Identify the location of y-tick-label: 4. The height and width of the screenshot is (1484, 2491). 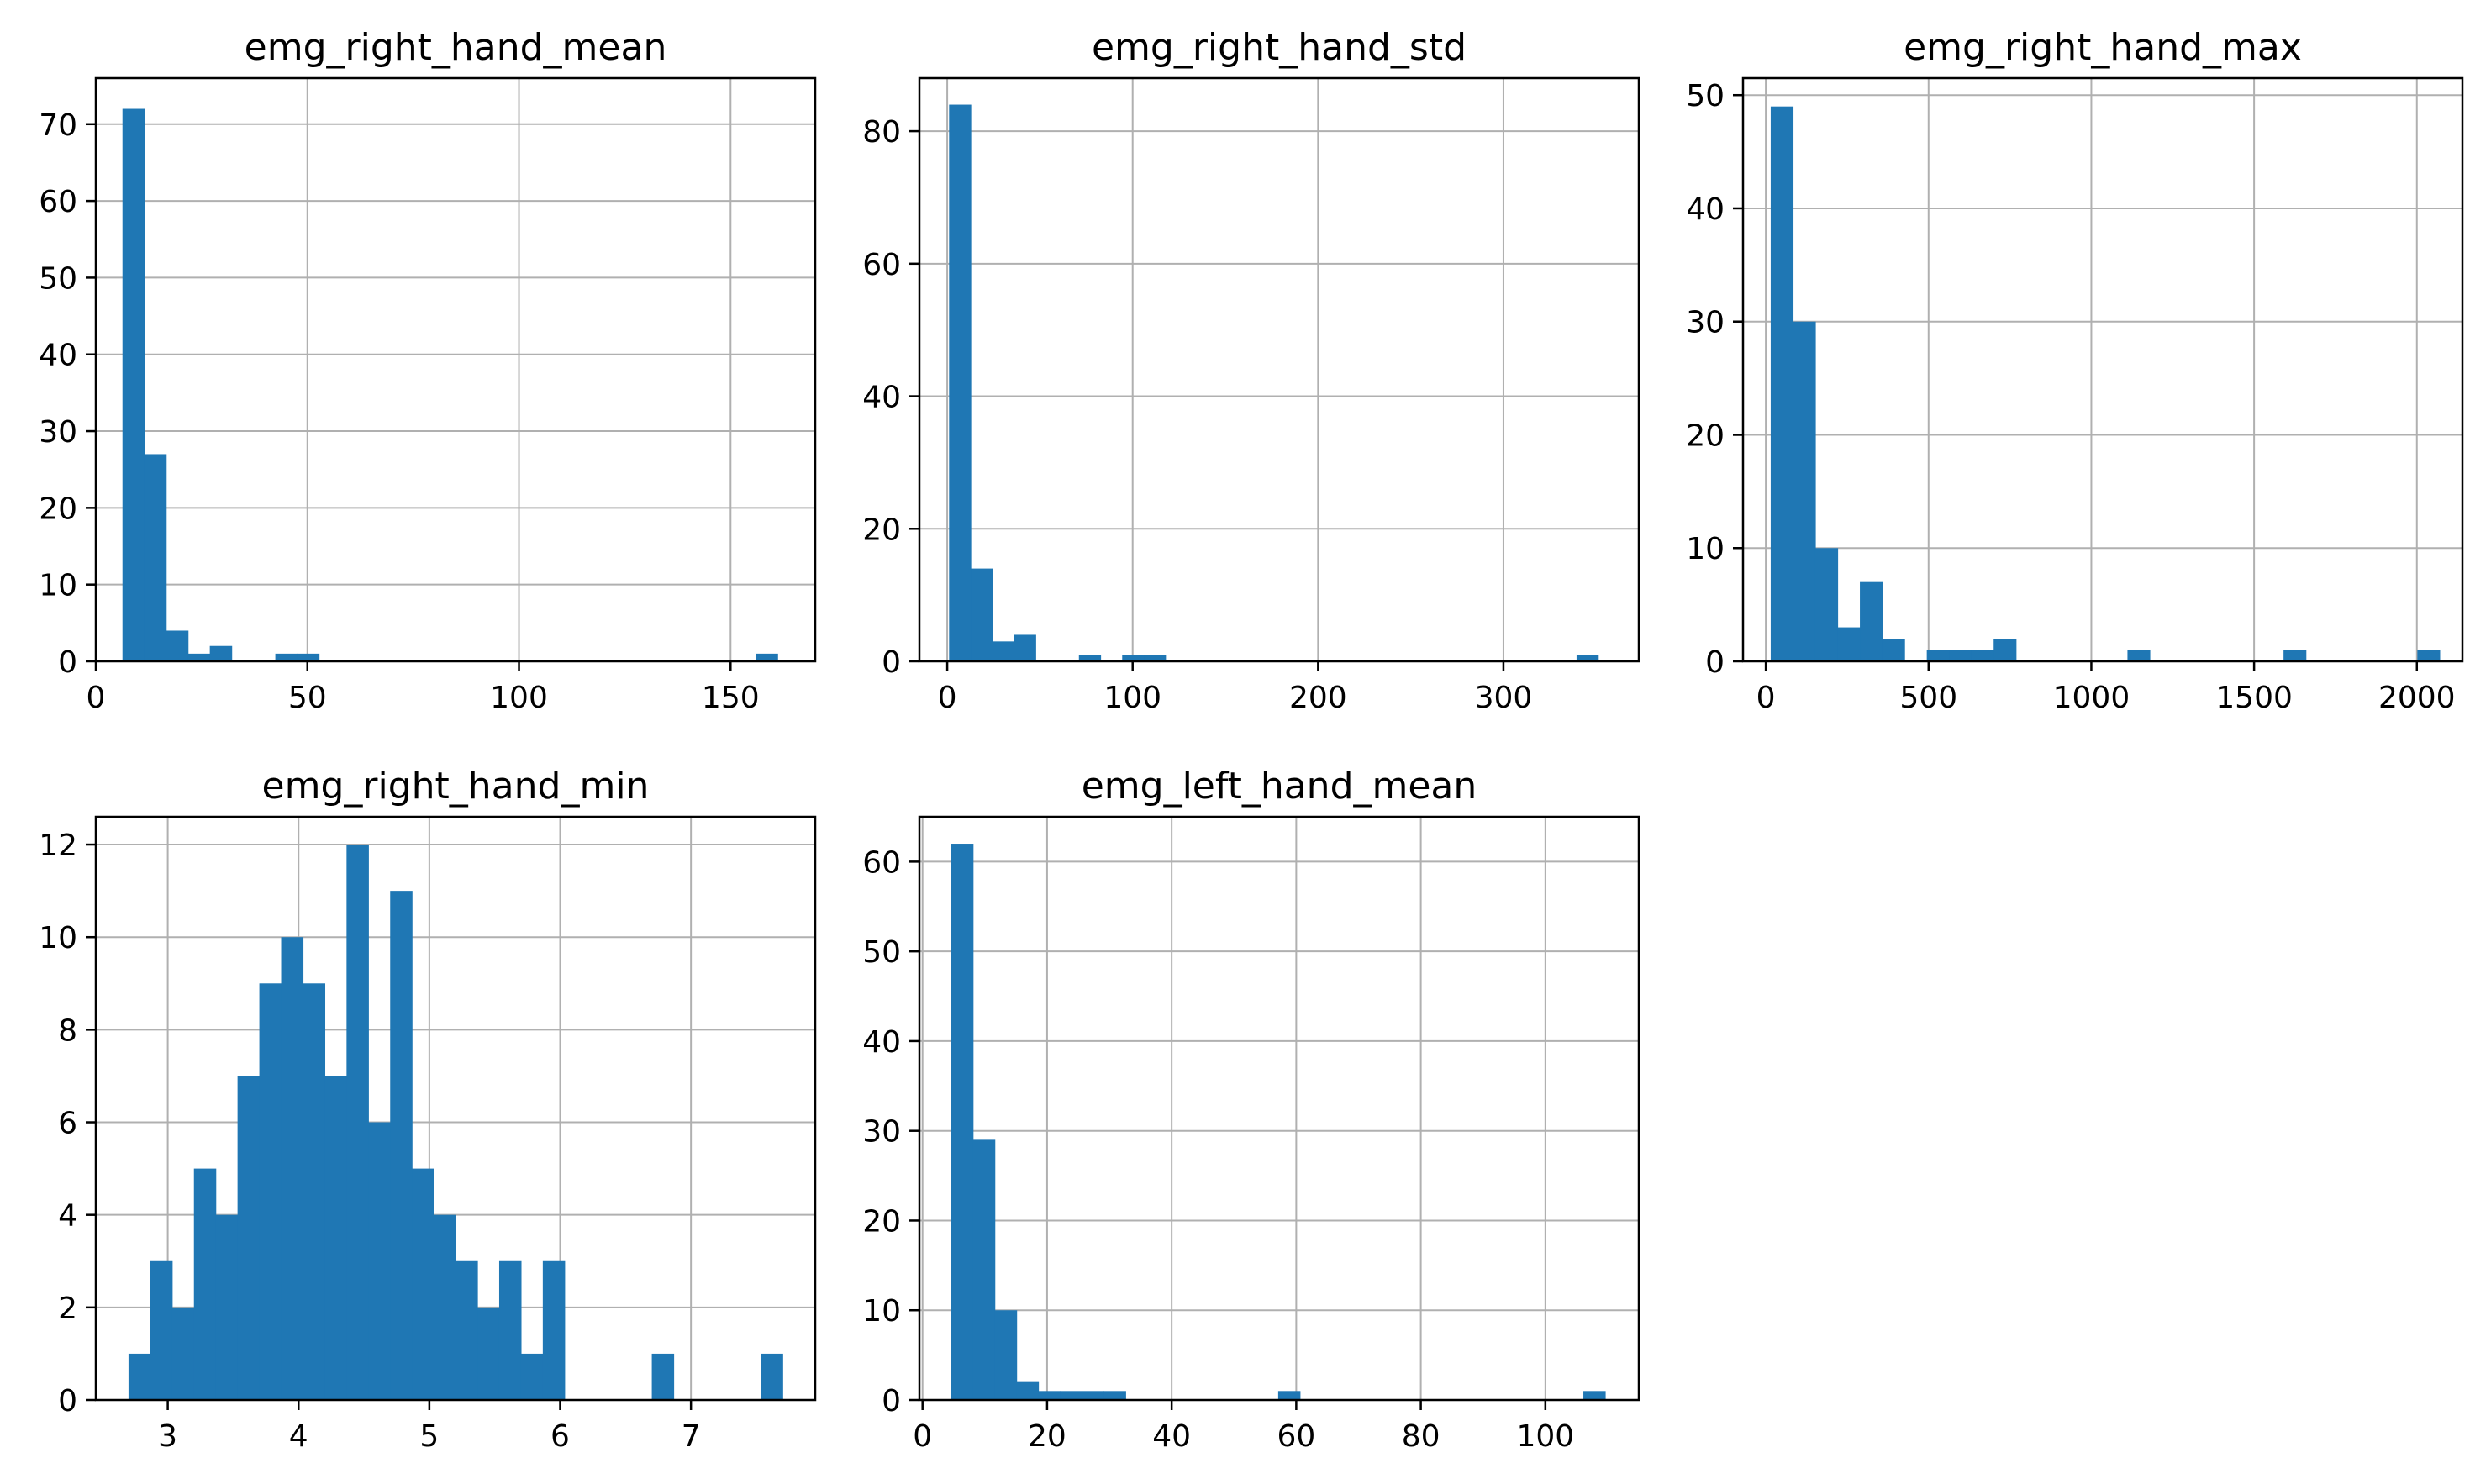
(67, 1217).